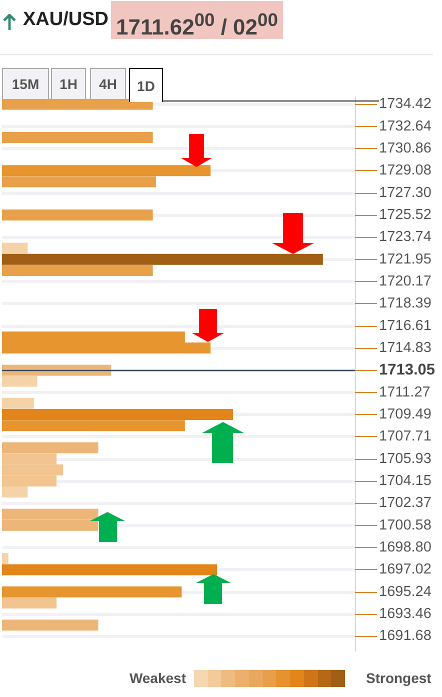 This screenshot has width=442, height=697. What do you see at coordinates (405, 348) in the screenshot?
I see `y-tick-label: 1714.83` at bounding box center [405, 348].